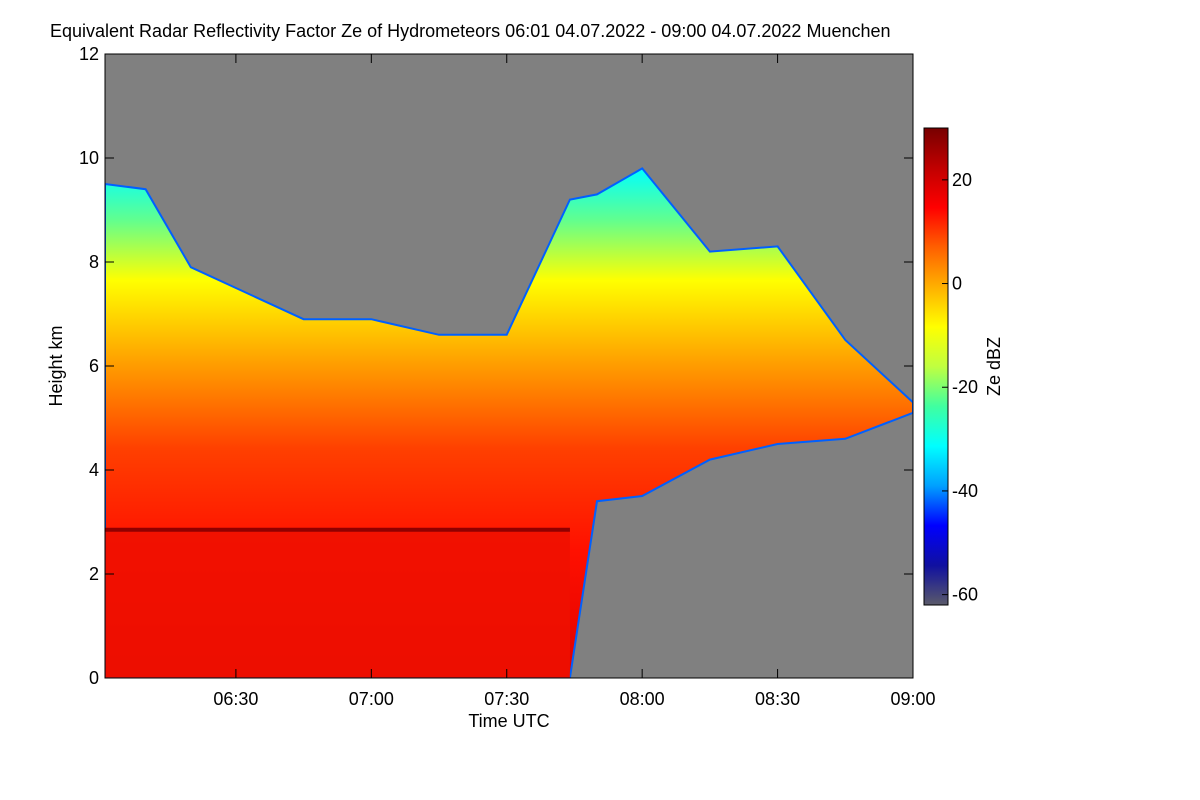  What do you see at coordinates (94, 470) in the screenshot?
I see `y-tick-label: 4` at bounding box center [94, 470].